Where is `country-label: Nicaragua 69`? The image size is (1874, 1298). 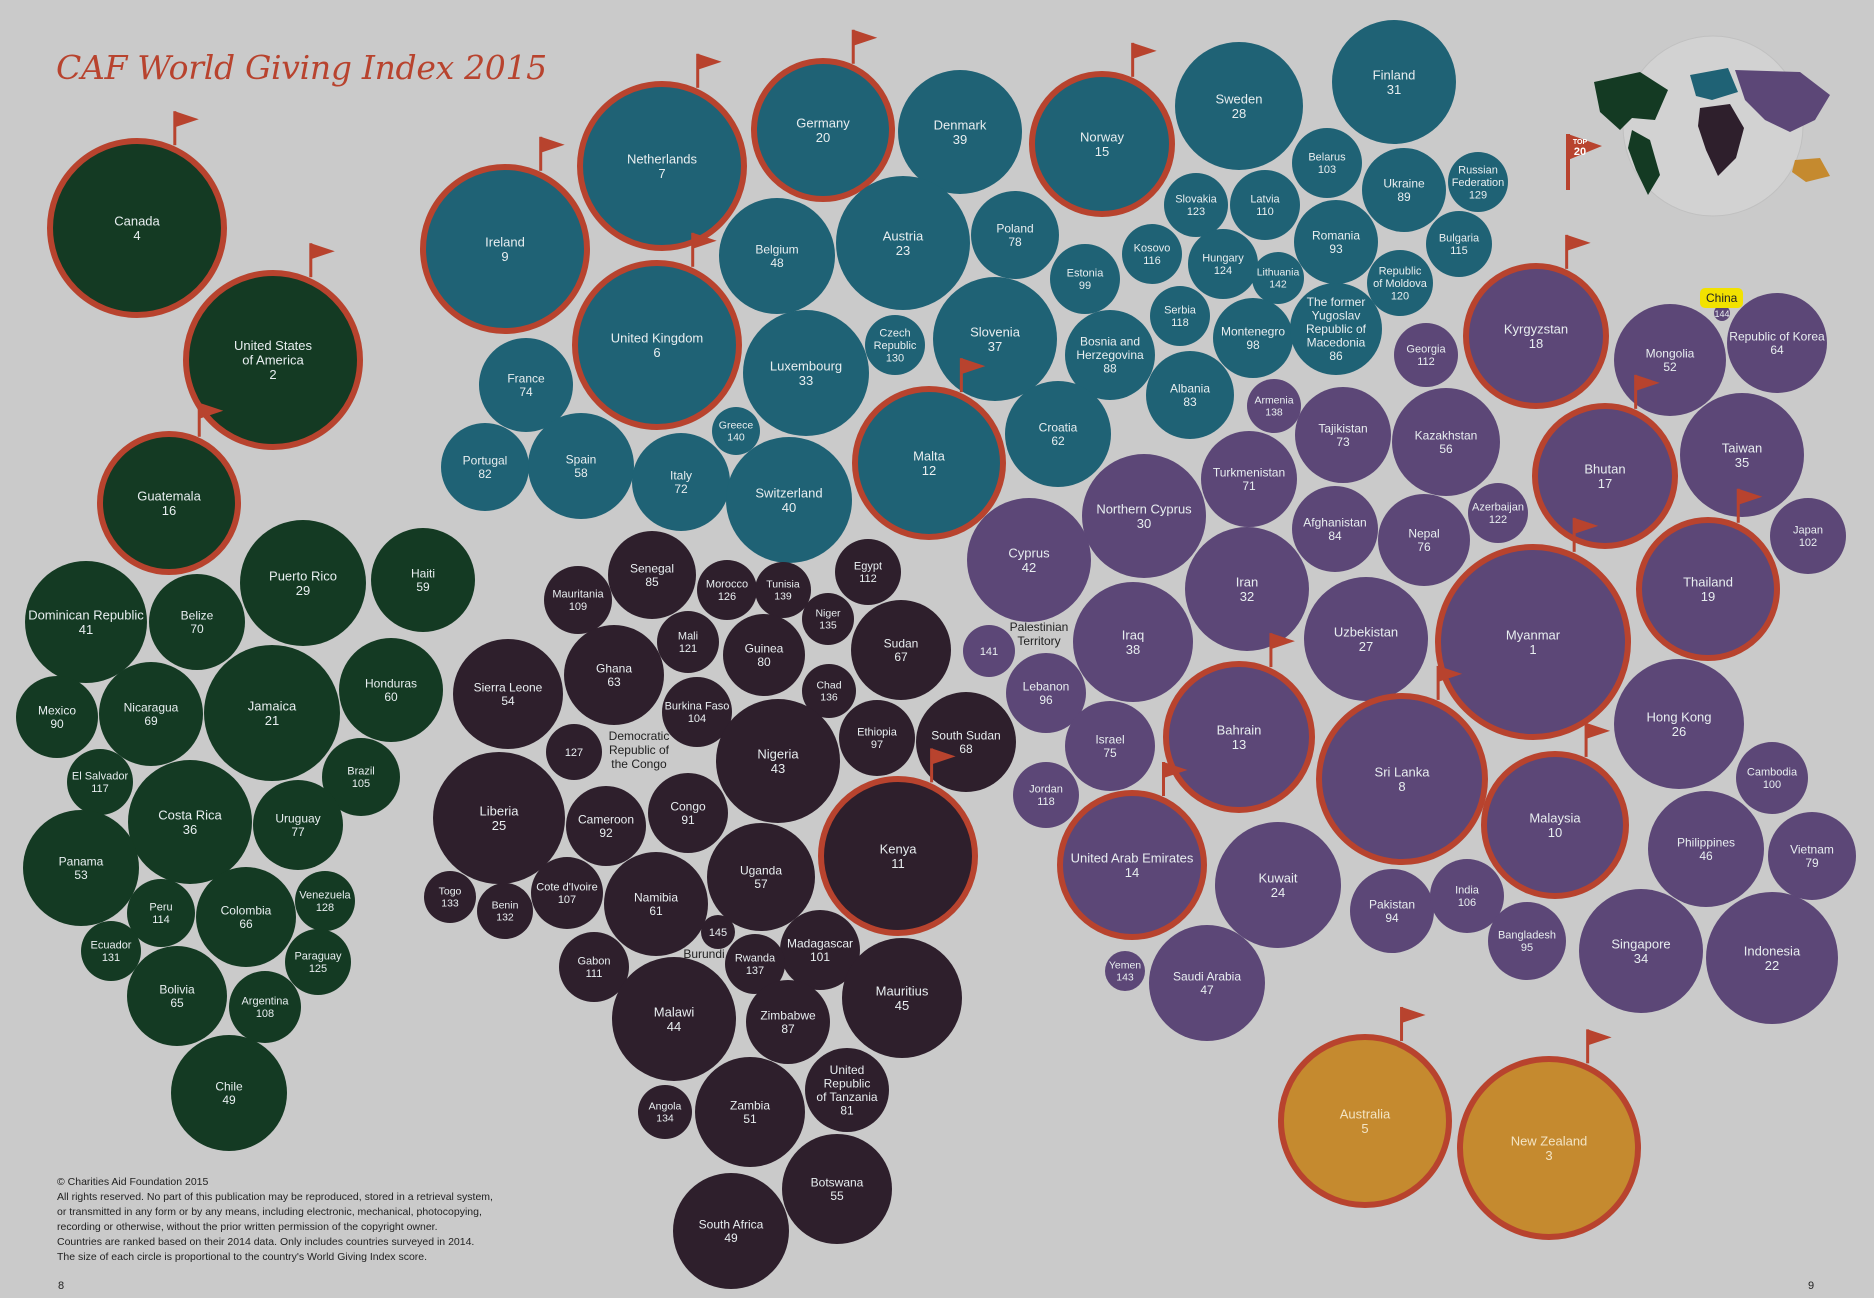 country-label: Nicaragua 69 is located at coordinates (151, 714).